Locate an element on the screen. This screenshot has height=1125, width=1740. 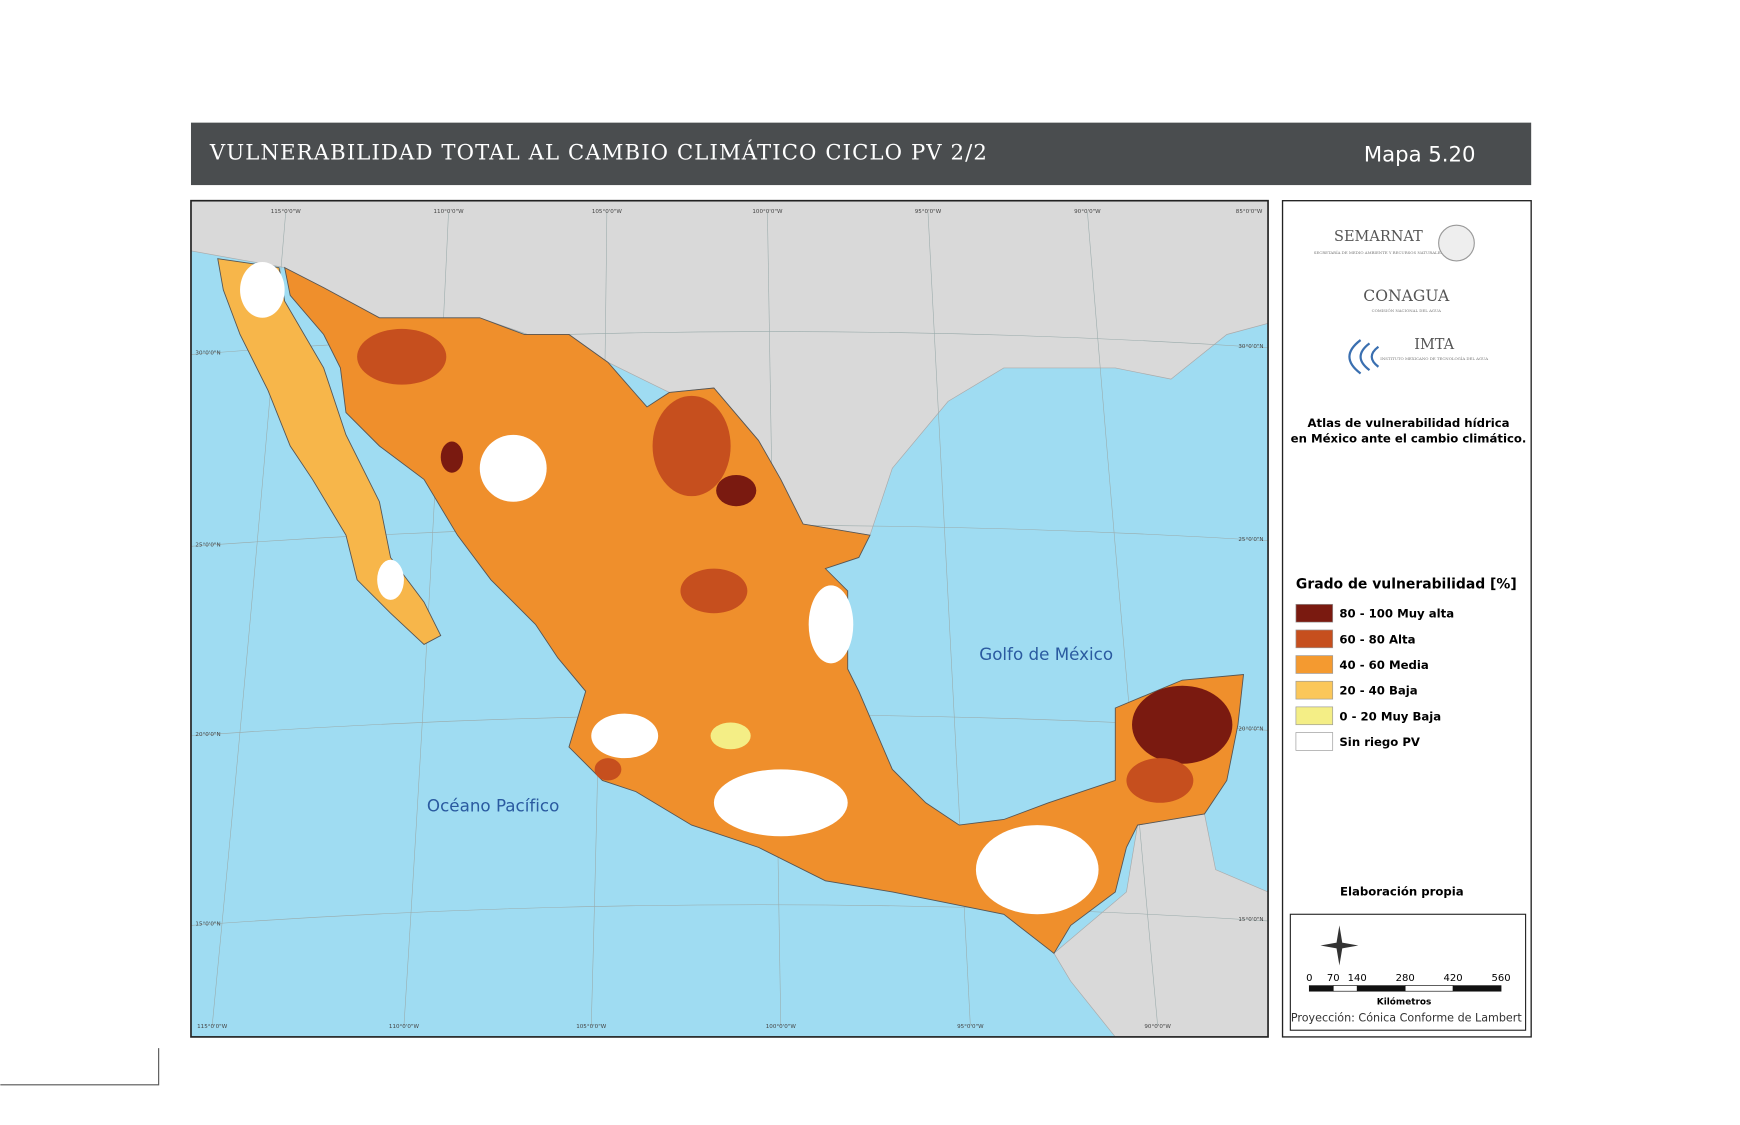
seal is located at coordinates (1456, 243).